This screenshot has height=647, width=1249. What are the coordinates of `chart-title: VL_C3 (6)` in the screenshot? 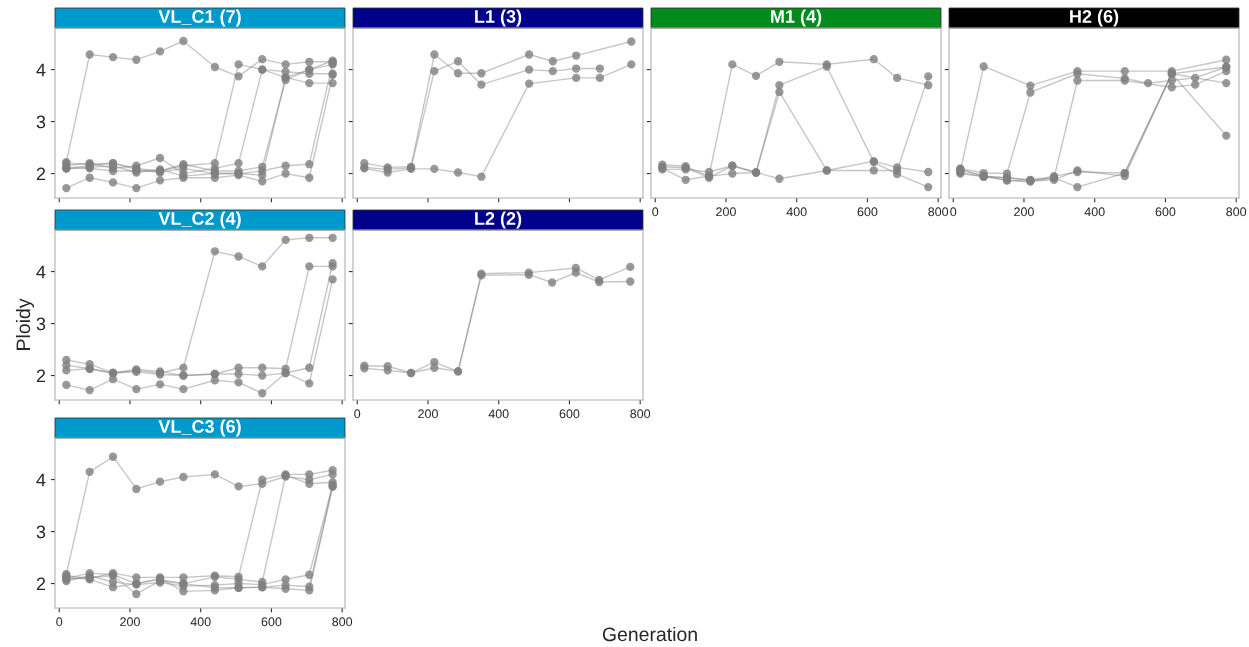 It's located at (199, 428).